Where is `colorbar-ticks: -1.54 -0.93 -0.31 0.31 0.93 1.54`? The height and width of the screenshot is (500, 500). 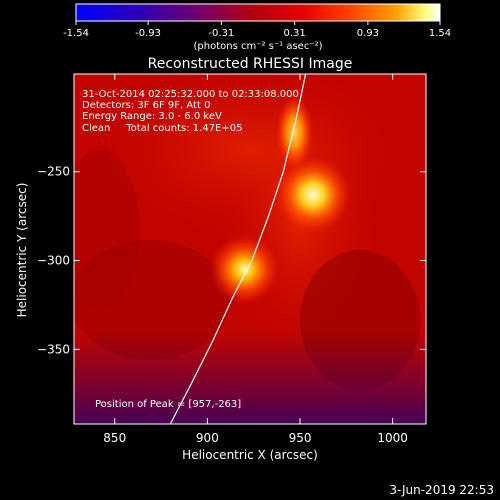
colorbar-ticks: -1.54 -0.93 -0.31 0.31 0.93 1.54 is located at coordinates (257, 30).